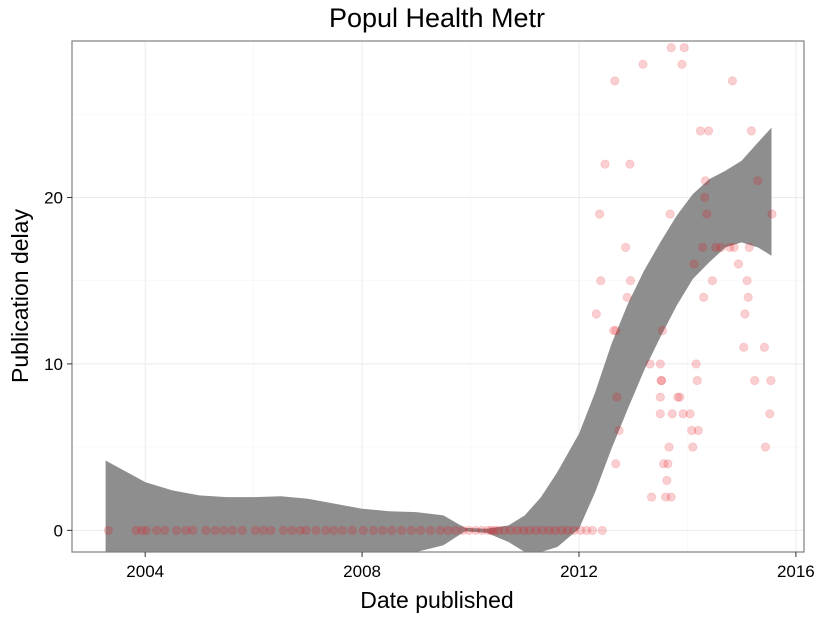  I want to click on x-axis-ticks: 2004 2008 2012 2016, so click(470, 566).